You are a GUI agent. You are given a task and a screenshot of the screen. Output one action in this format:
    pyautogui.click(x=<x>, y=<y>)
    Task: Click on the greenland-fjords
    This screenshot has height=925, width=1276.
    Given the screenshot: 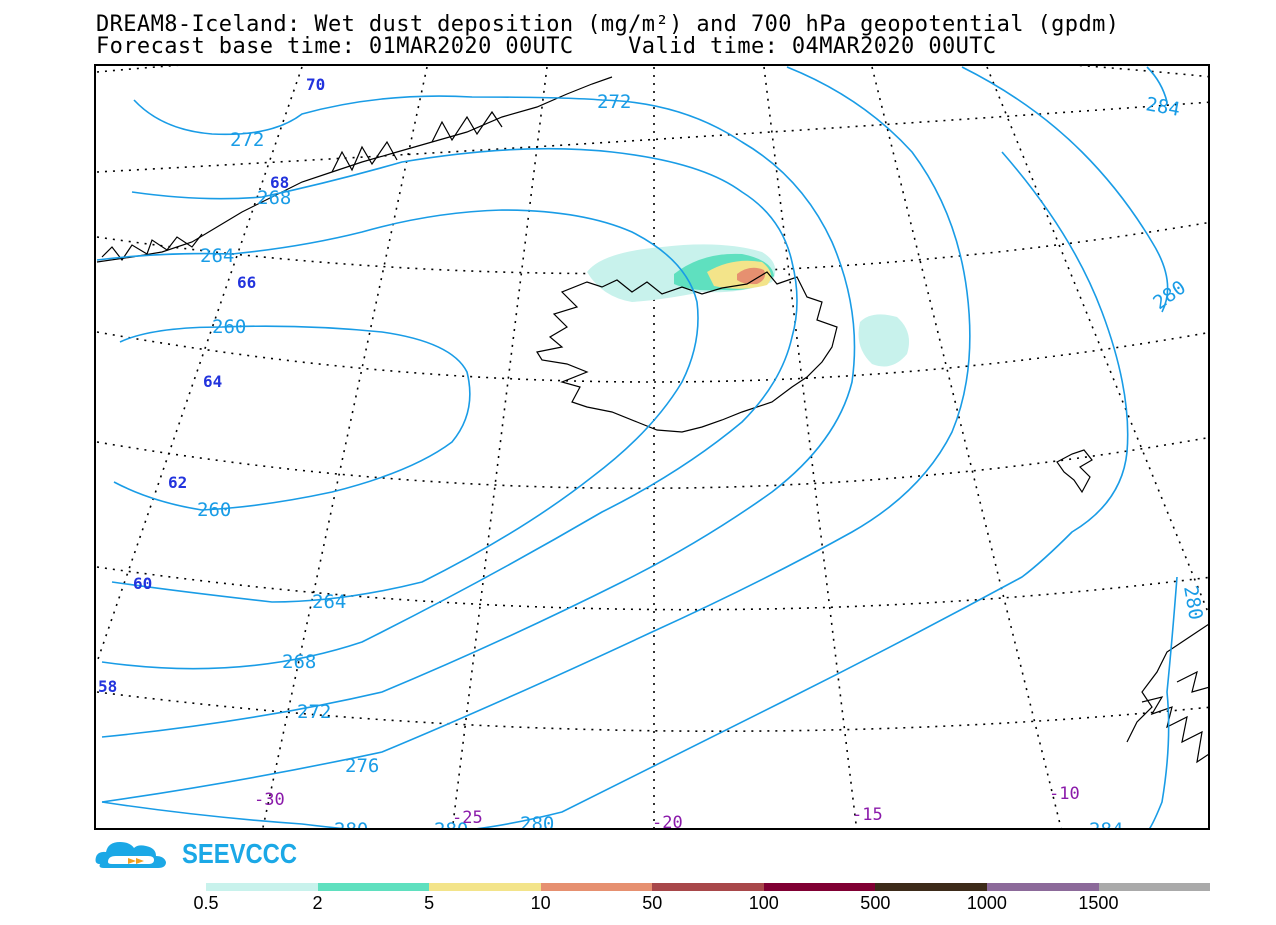 What is the action you would take?
    pyautogui.click(x=302, y=186)
    